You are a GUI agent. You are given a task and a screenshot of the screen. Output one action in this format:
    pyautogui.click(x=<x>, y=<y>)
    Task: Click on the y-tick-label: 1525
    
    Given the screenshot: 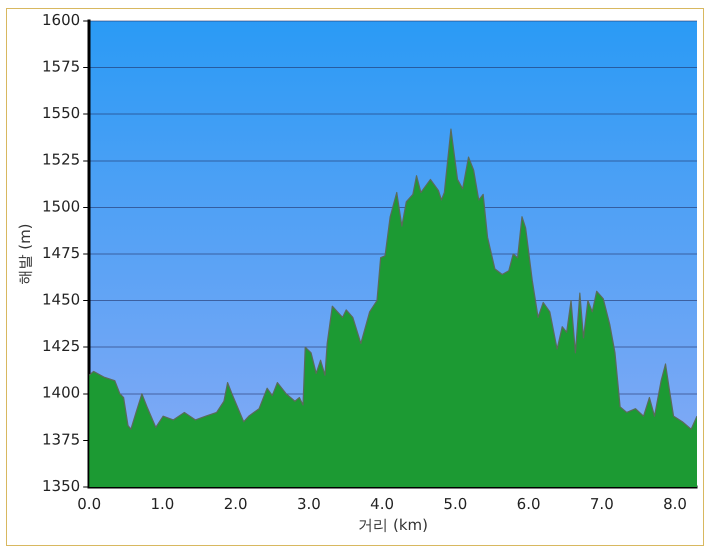 What is the action you would take?
    pyautogui.click(x=61, y=159)
    